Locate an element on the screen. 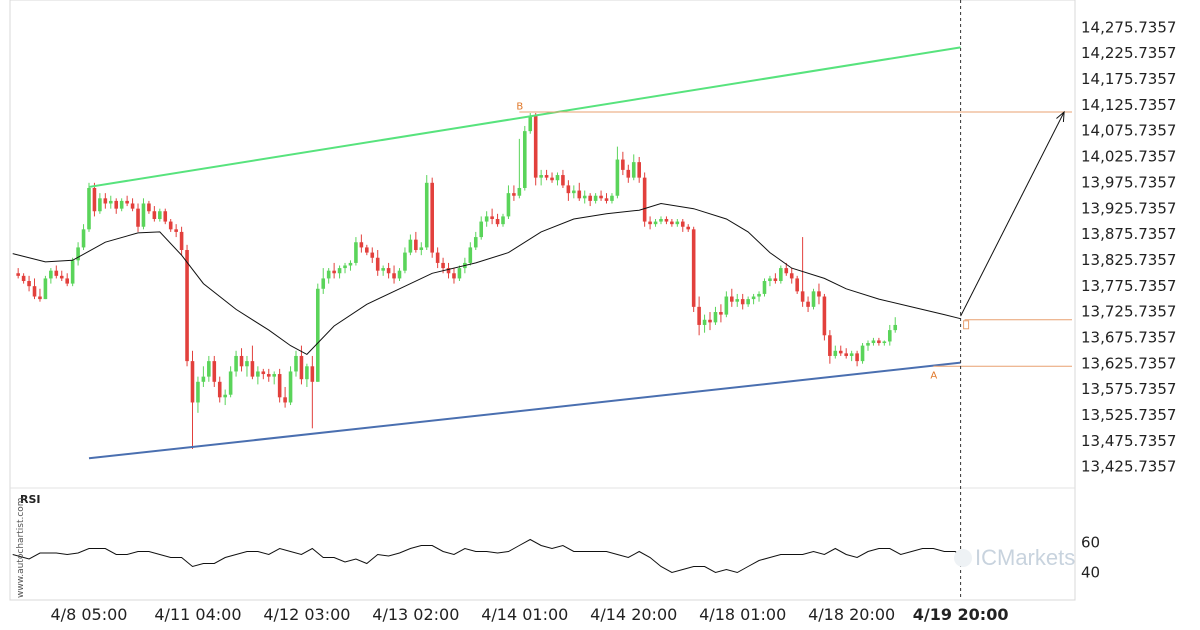  price-tick-label: 13,625.7357 is located at coordinates (1128, 363).